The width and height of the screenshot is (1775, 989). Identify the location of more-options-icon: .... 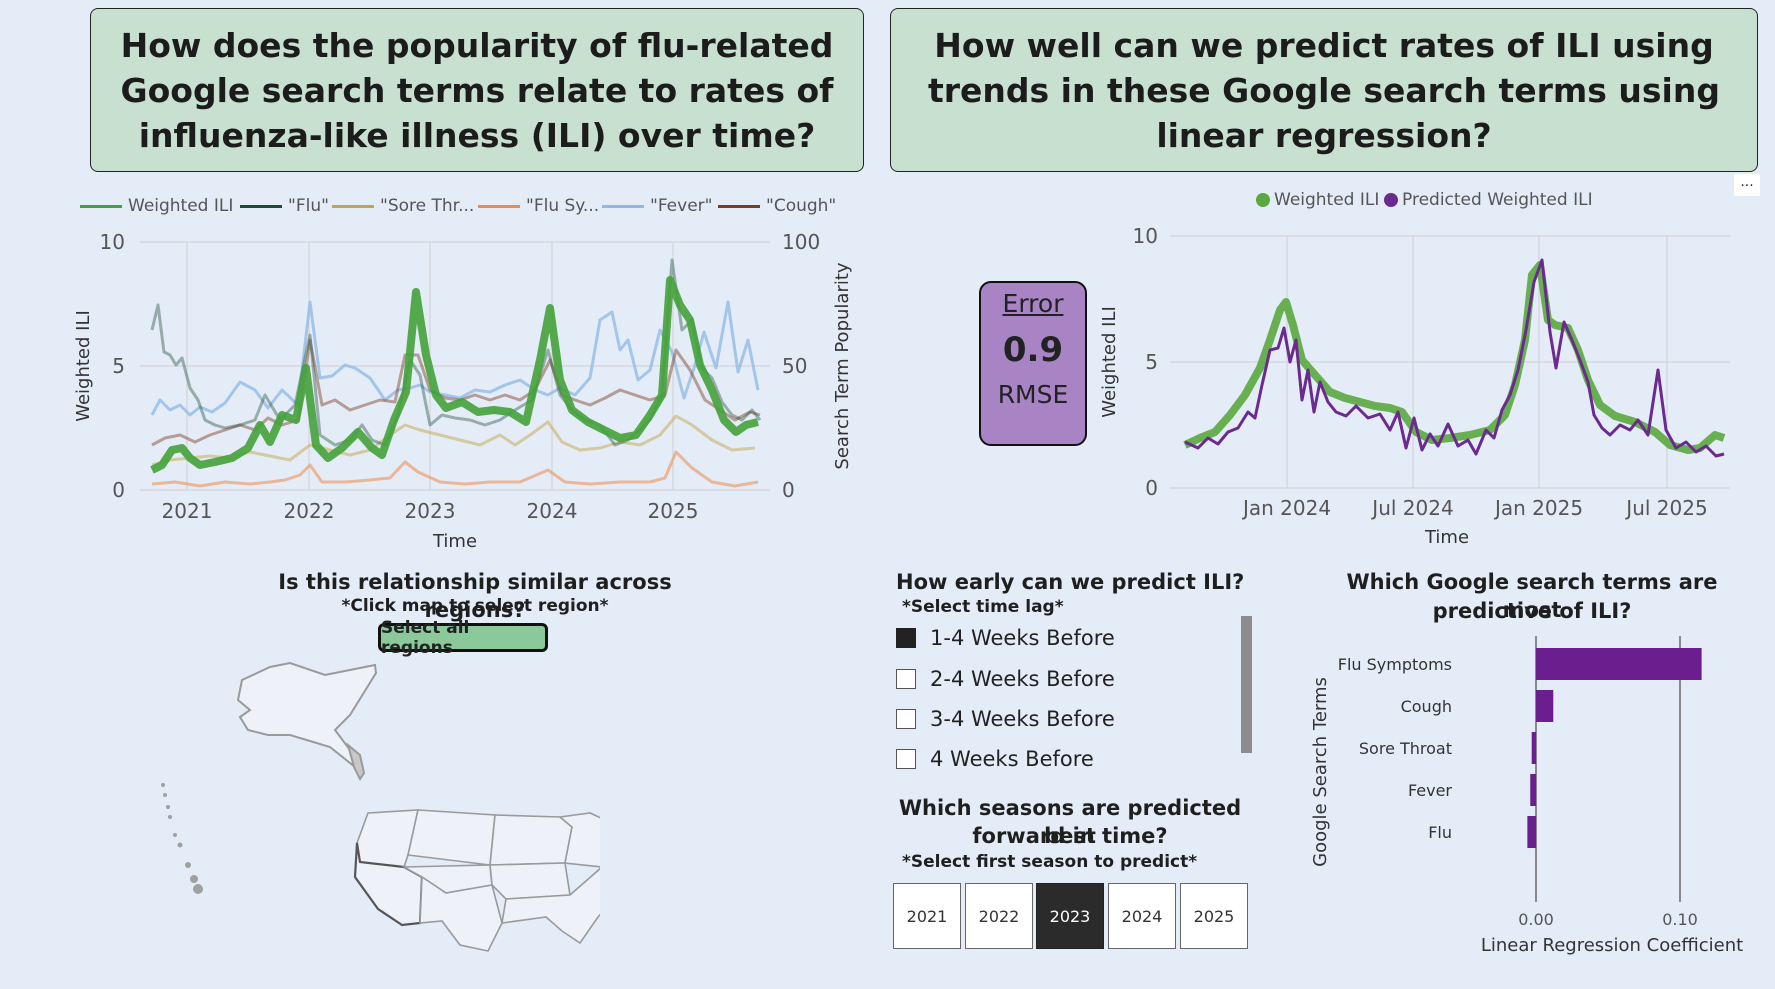
(1747, 185).